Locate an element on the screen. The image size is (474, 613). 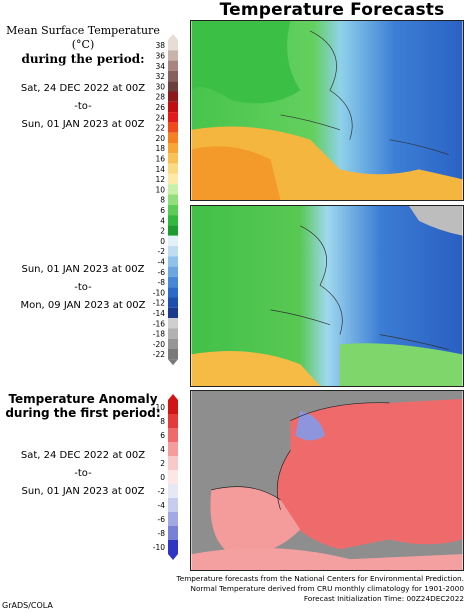
period-3-sep: -to- is located at coordinates (83, 473).